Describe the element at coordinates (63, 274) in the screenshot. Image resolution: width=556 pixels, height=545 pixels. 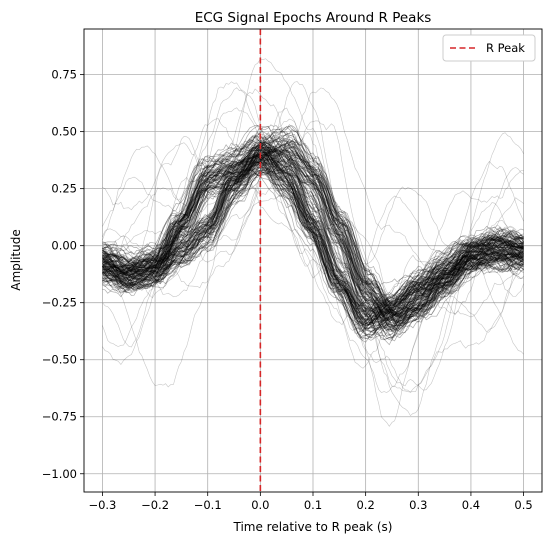
I see `y-axis-ticks: −1.00 −0.75 −0.50 −0.25 0.00 0.25 0.50 0.75` at that location.